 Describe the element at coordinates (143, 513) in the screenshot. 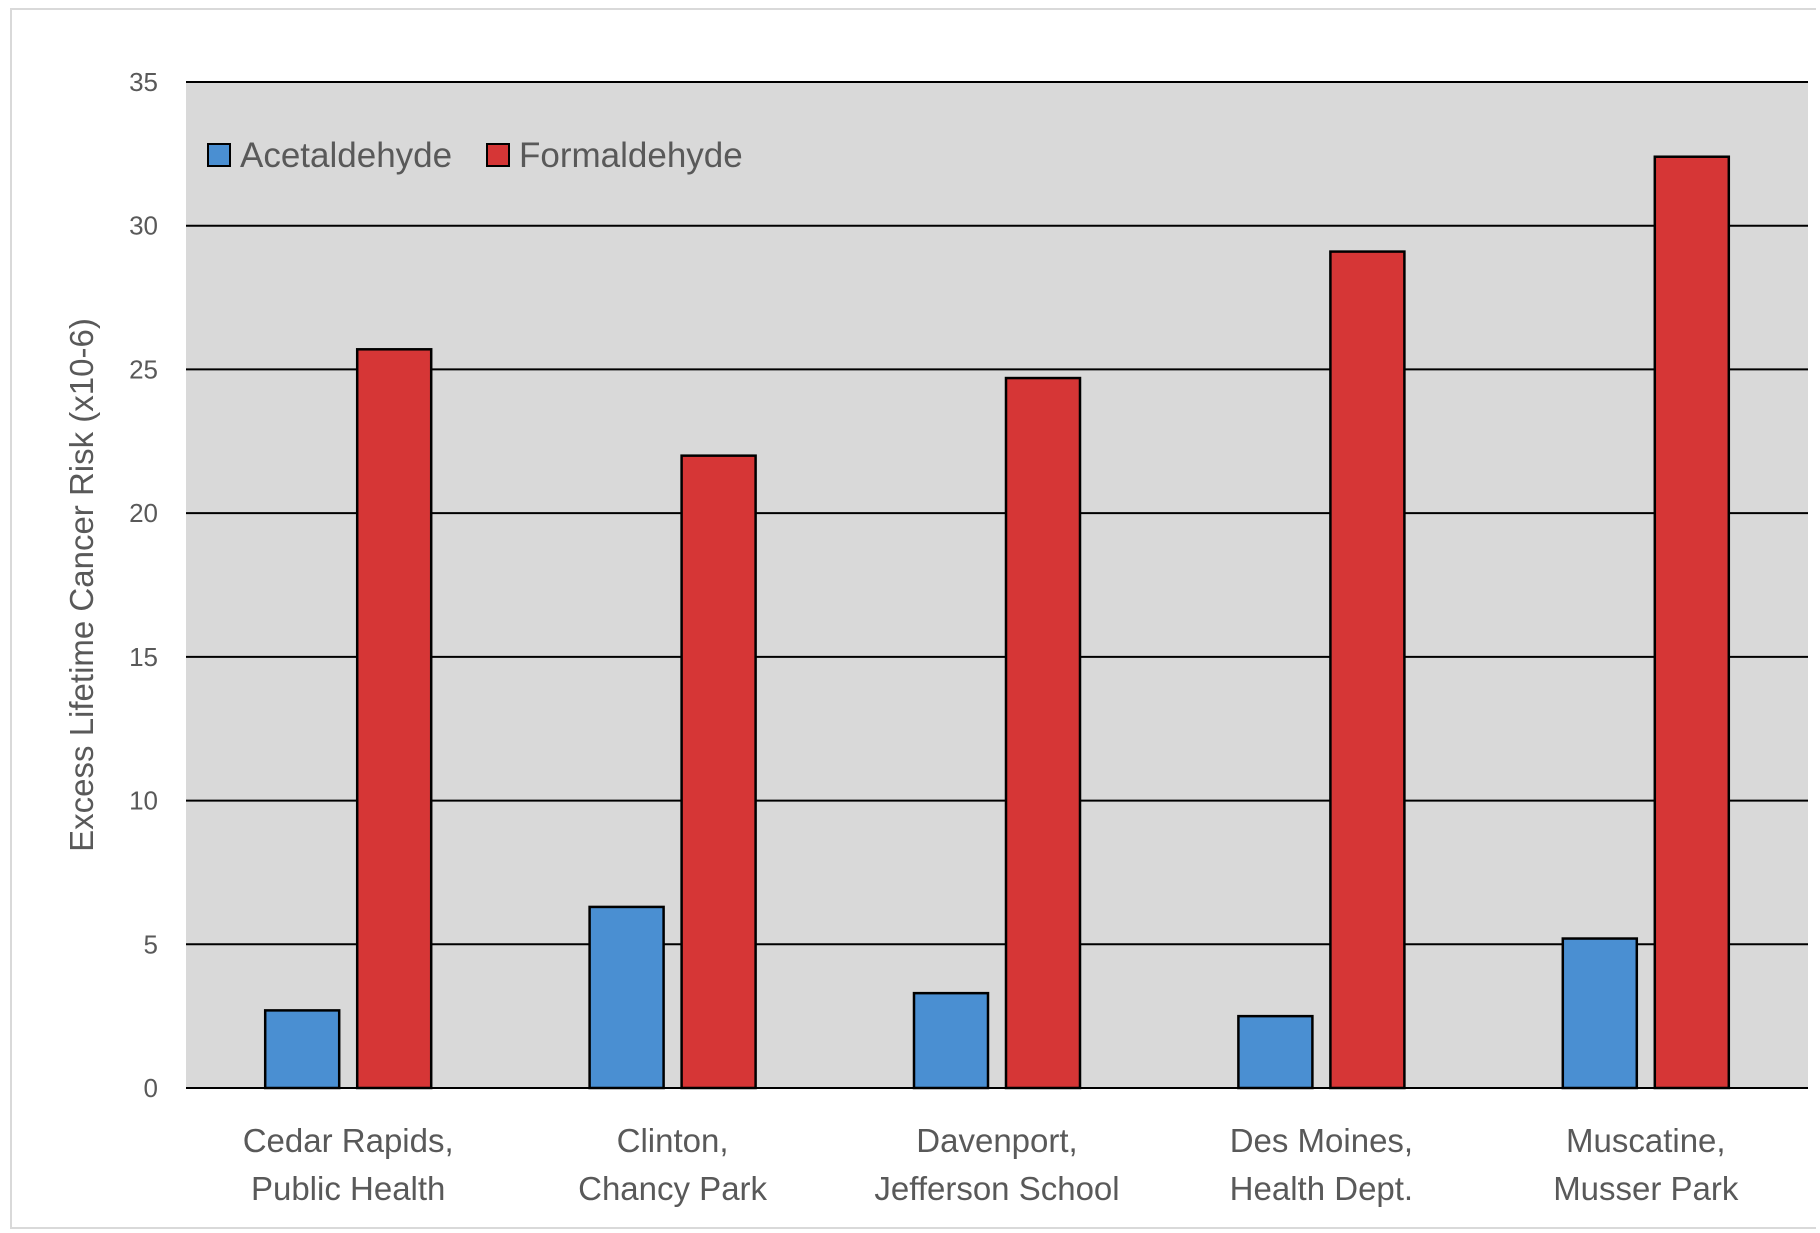

I see `y-tick-label: 20` at that location.